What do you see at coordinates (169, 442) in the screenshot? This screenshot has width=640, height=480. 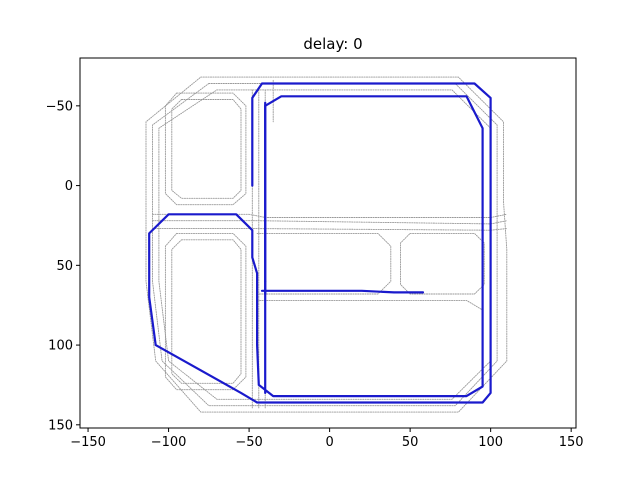 I see `x-tick-label: −100` at bounding box center [169, 442].